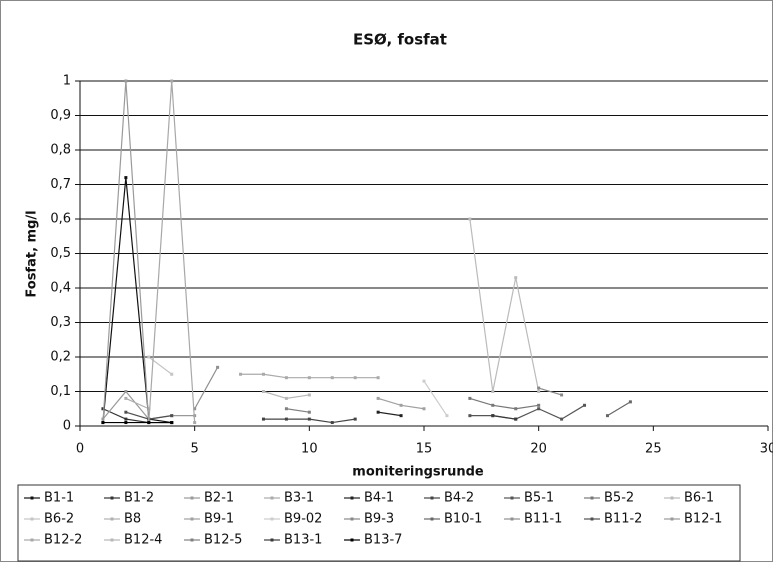 The image size is (773, 566). I want to click on y-tick-label: 0,8, so click(60, 150).